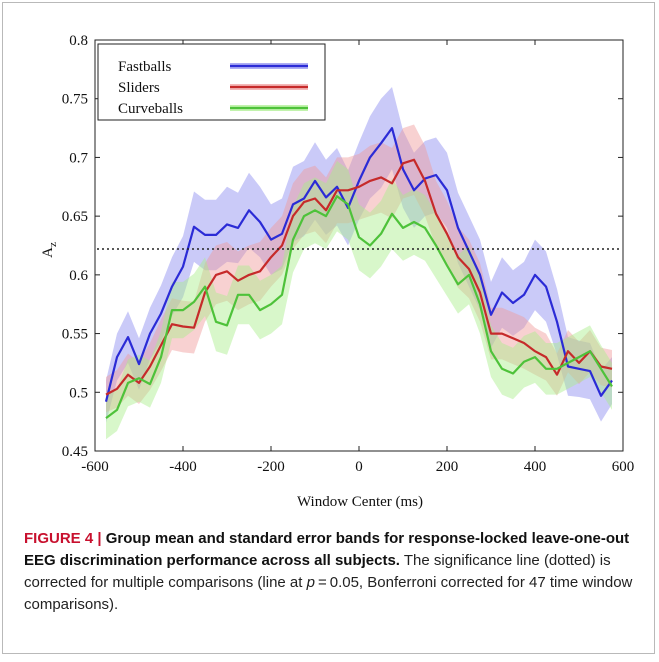 This screenshot has height=662, width=659. What do you see at coordinates (78, 41) in the screenshot?
I see `y-tick-label: 0.8` at bounding box center [78, 41].